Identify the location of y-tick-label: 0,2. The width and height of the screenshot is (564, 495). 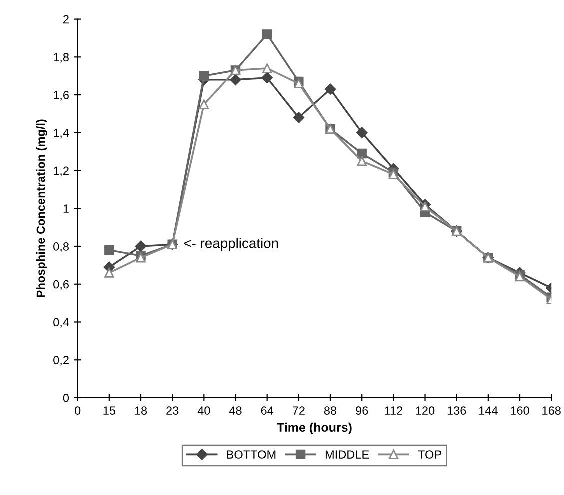
(61, 361).